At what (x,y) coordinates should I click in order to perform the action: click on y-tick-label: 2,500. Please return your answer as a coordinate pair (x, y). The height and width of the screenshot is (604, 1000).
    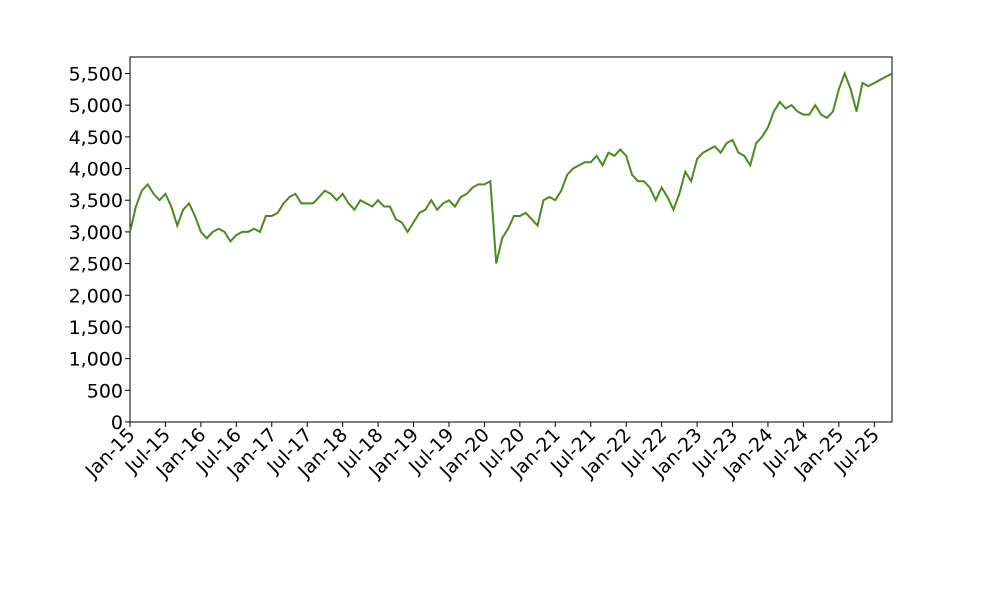
    Looking at the image, I should click on (96, 265).